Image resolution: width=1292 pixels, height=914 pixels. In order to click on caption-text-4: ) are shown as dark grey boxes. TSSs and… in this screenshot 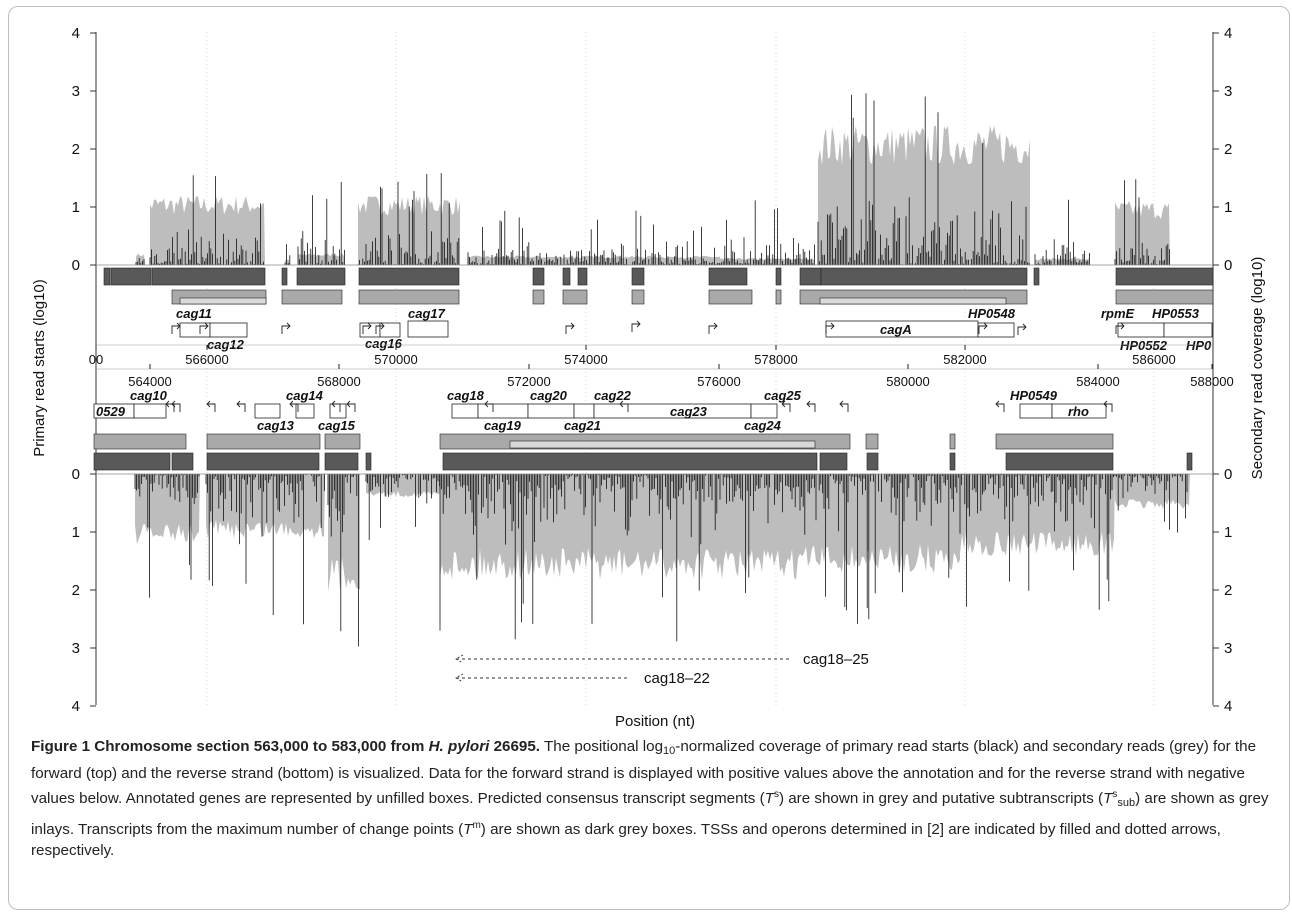, I will do `click(626, 840)`.